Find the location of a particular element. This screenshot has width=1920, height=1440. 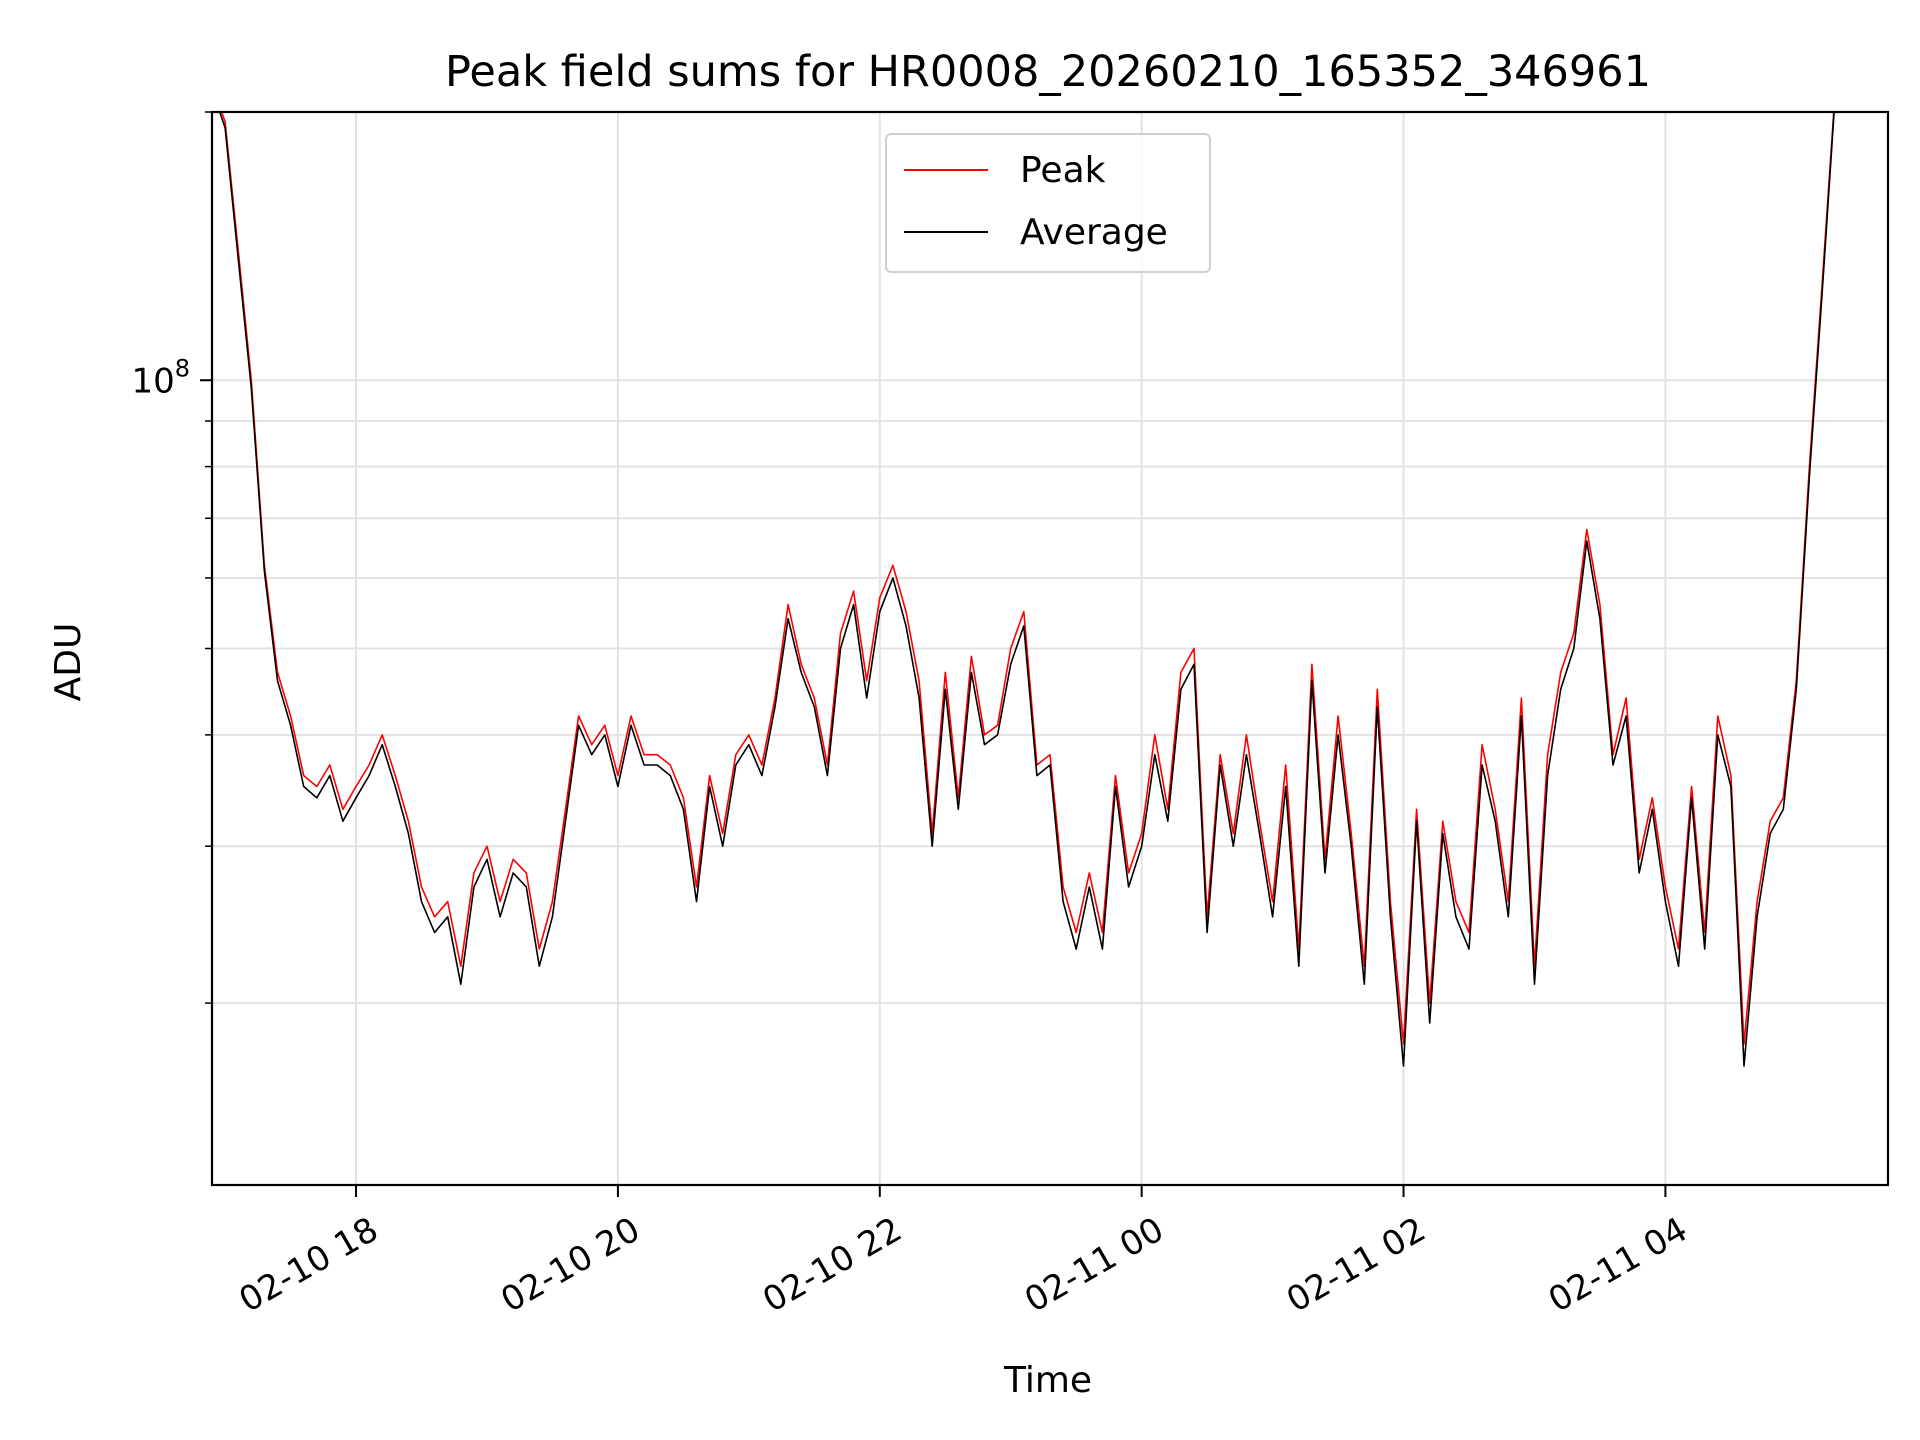

x-axis-label: Time is located at coordinates (1047, 1380).